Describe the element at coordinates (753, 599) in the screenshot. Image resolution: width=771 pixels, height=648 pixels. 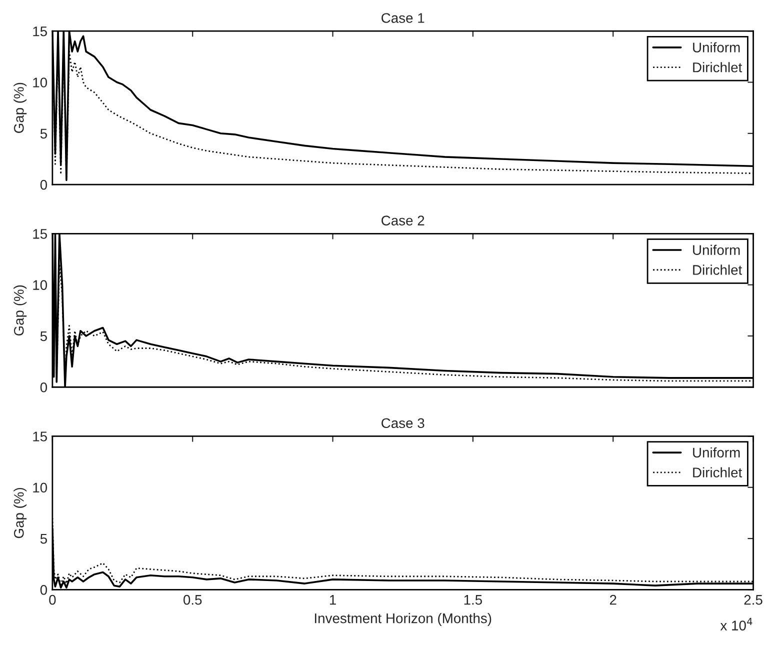
I see `x-tick-label: 2.5` at that location.